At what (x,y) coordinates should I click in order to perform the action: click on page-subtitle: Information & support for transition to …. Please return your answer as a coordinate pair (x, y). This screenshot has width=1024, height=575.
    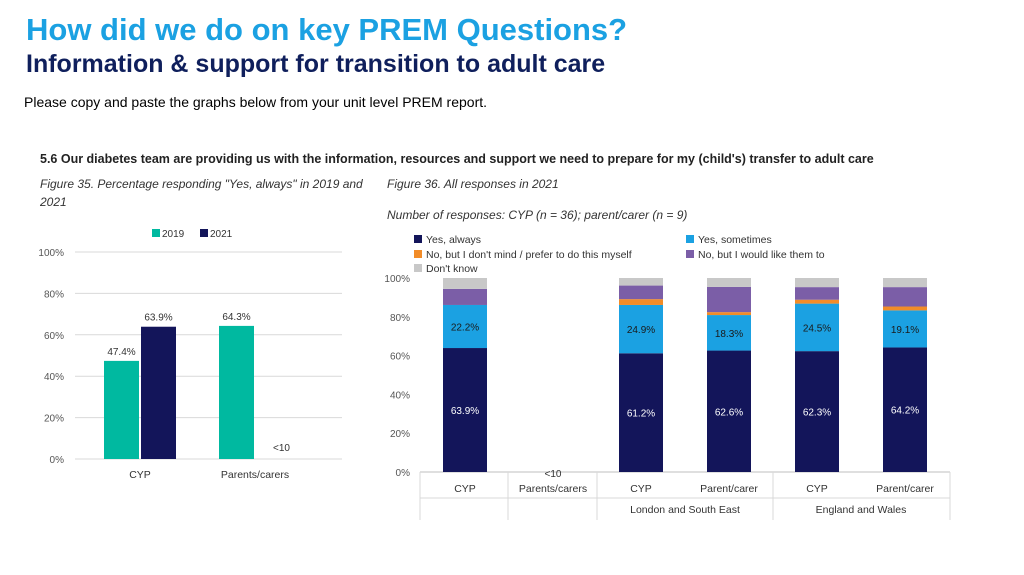
    Looking at the image, I should click on (316, 64).